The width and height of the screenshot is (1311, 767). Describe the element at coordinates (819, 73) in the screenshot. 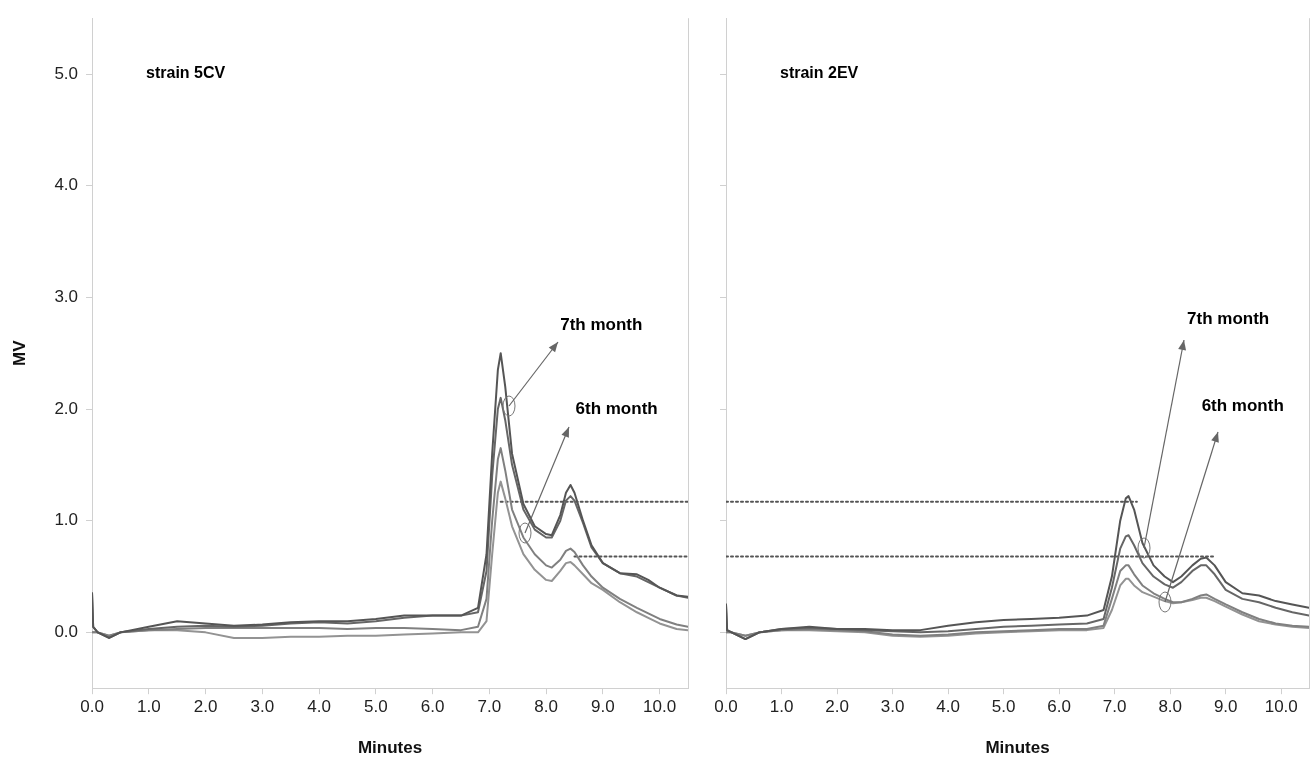

I see `text: strain 2EV` at that location.